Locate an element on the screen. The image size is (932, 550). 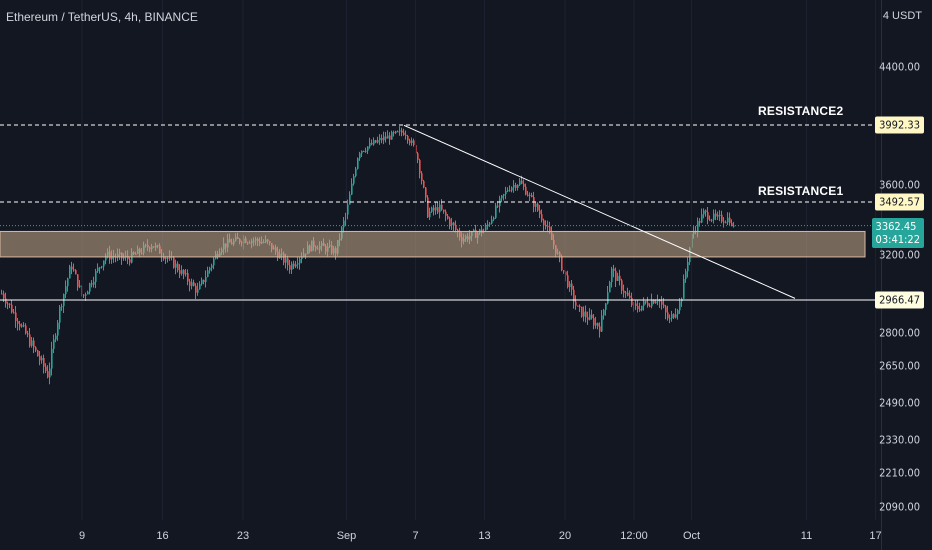
x-tick-label: 20 is located at coordinates (565, 536).